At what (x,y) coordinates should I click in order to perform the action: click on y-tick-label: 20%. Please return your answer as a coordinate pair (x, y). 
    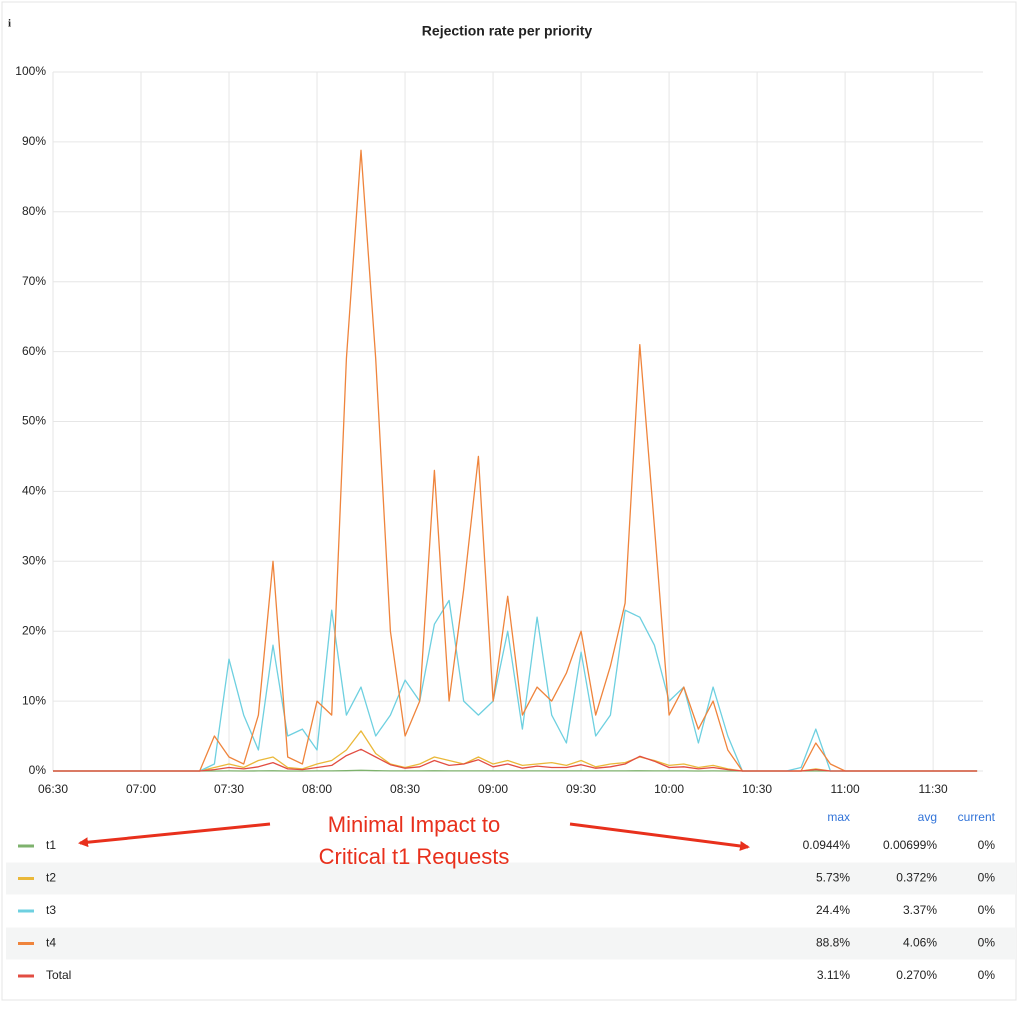
    Looking at the image, I should click on (34, 630).